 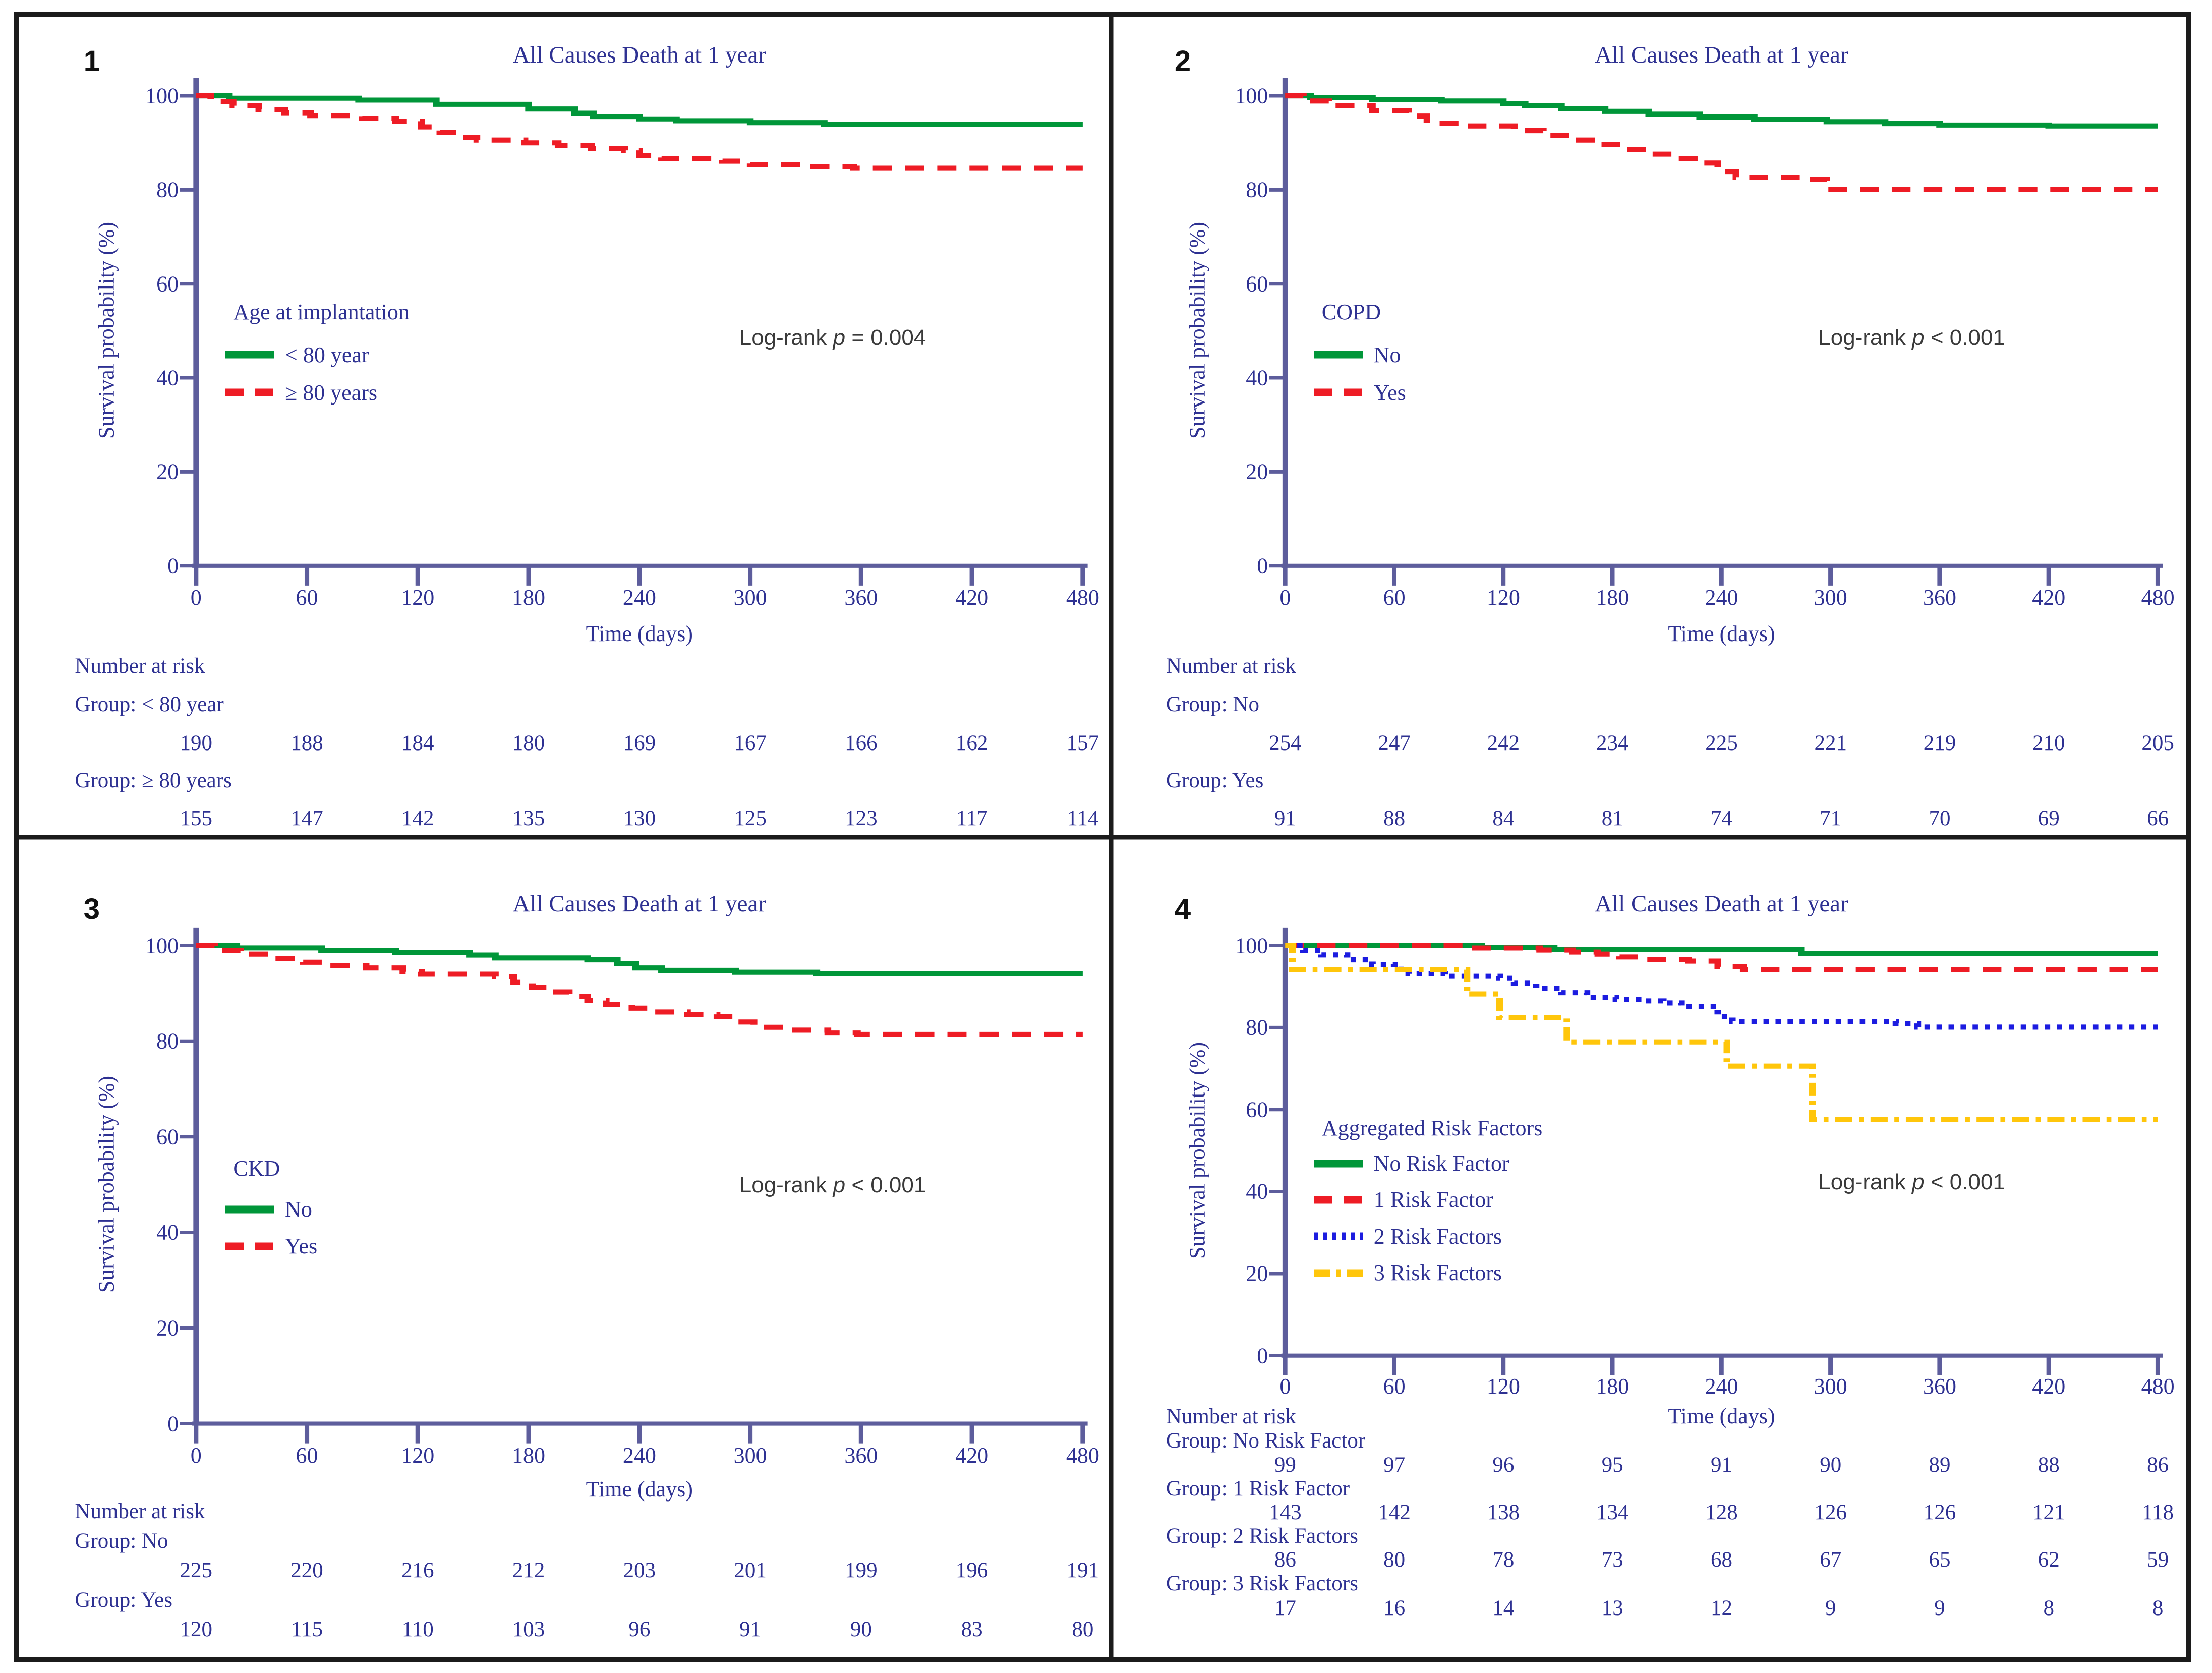 What do you see at coordinates (2049, 1387) in the screenshot?
I see `x-tick-label: 420` at bounding box center [2049, 1387].